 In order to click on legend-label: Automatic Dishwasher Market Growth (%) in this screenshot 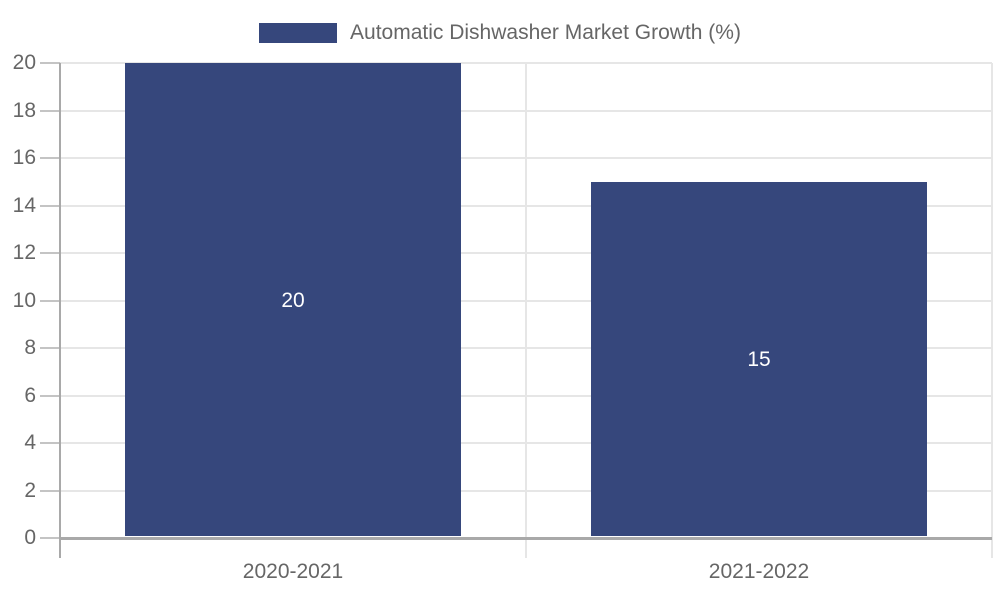, I will do `click(545, 32)`.